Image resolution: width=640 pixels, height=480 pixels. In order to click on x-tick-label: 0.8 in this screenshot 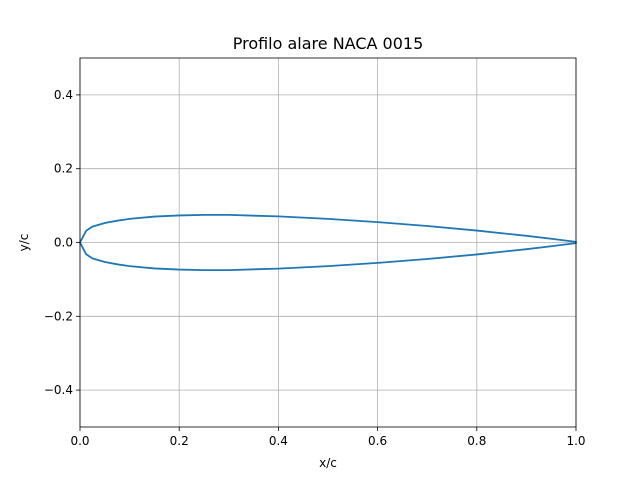, I will do `click(476, 441)`.